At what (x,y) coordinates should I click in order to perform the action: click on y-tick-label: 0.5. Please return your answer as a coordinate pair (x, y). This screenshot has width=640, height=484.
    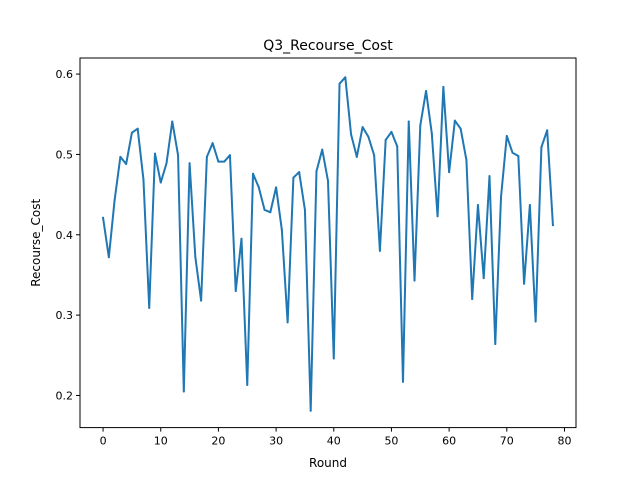
    Looking at the image, I should click on (65, 154).